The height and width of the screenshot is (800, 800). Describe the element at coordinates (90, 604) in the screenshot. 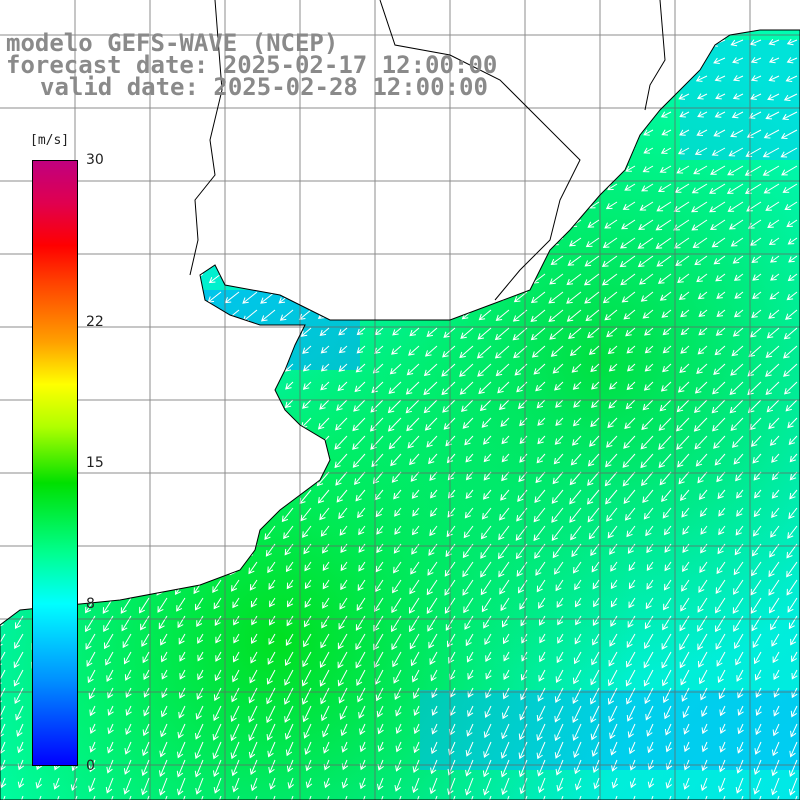

I see `colorbar-tick-label: 8` at that location.